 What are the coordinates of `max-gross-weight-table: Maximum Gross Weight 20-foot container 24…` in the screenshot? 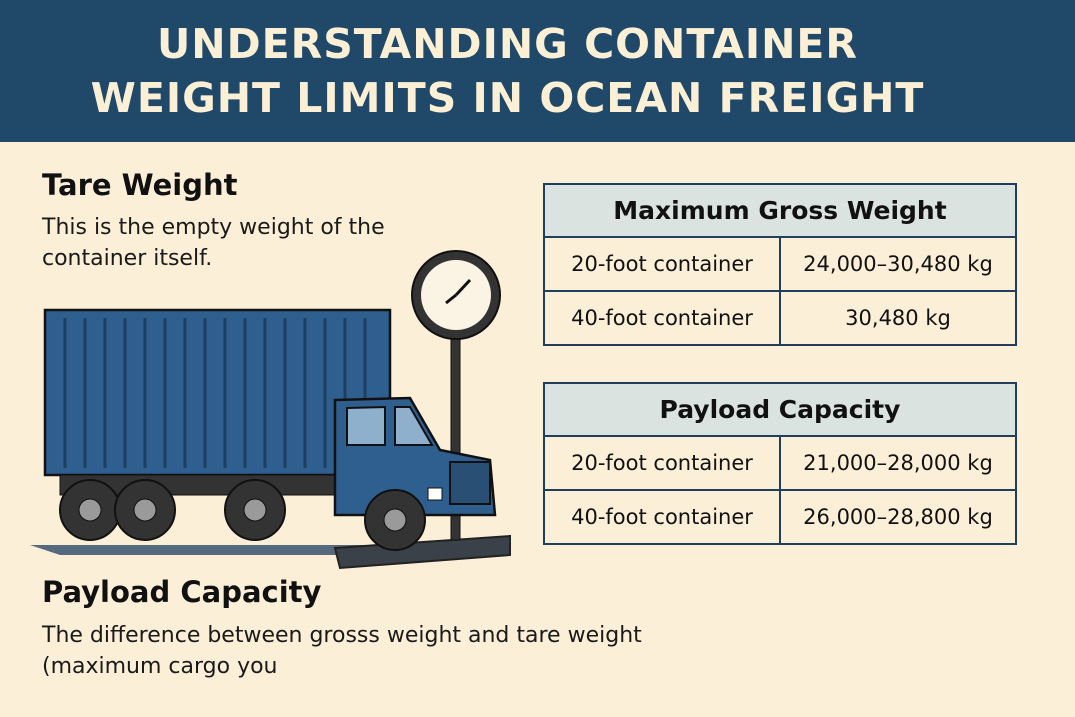 It's located at (780, 264).